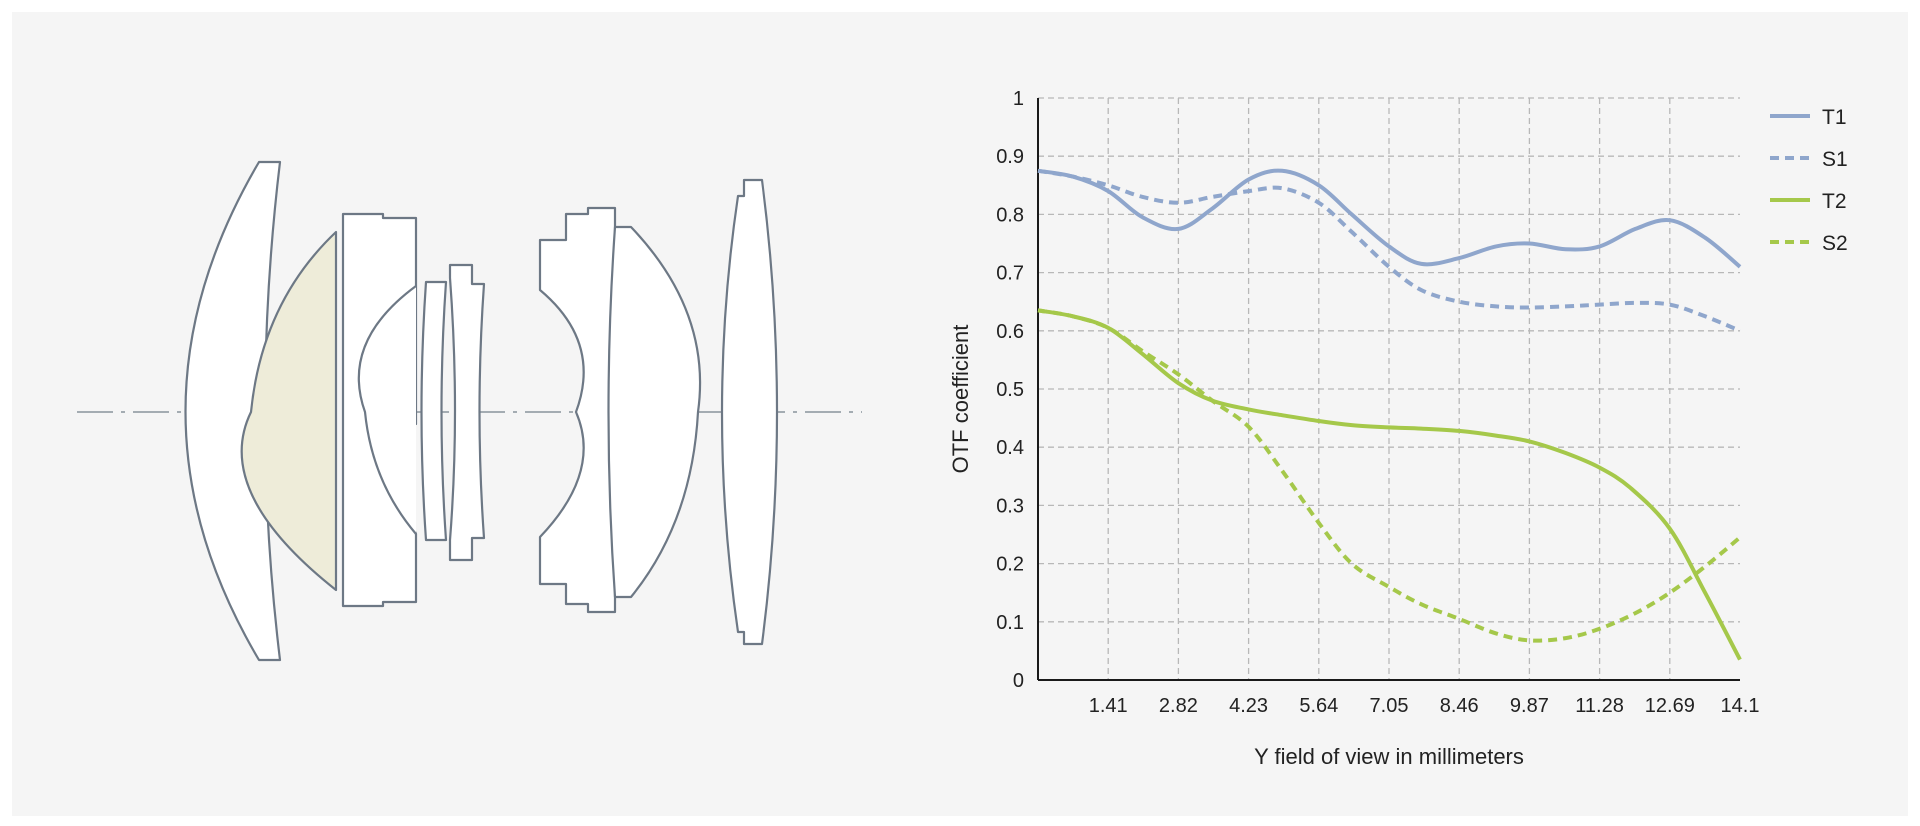  What do you see at coordinates (1529, 706) in the screenshot?
I see `x-tick-label: 9.87` at bounding box center [1529, 706].